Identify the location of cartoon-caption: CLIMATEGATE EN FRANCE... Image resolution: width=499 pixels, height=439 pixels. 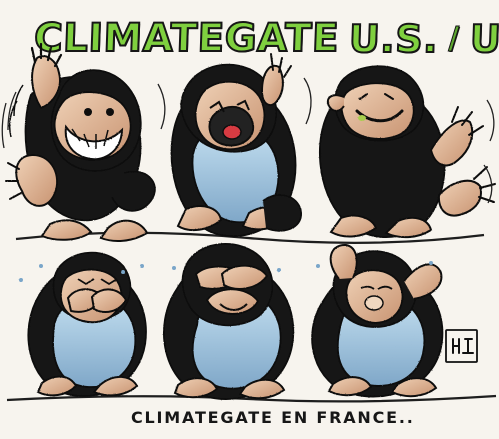
(273, 417).